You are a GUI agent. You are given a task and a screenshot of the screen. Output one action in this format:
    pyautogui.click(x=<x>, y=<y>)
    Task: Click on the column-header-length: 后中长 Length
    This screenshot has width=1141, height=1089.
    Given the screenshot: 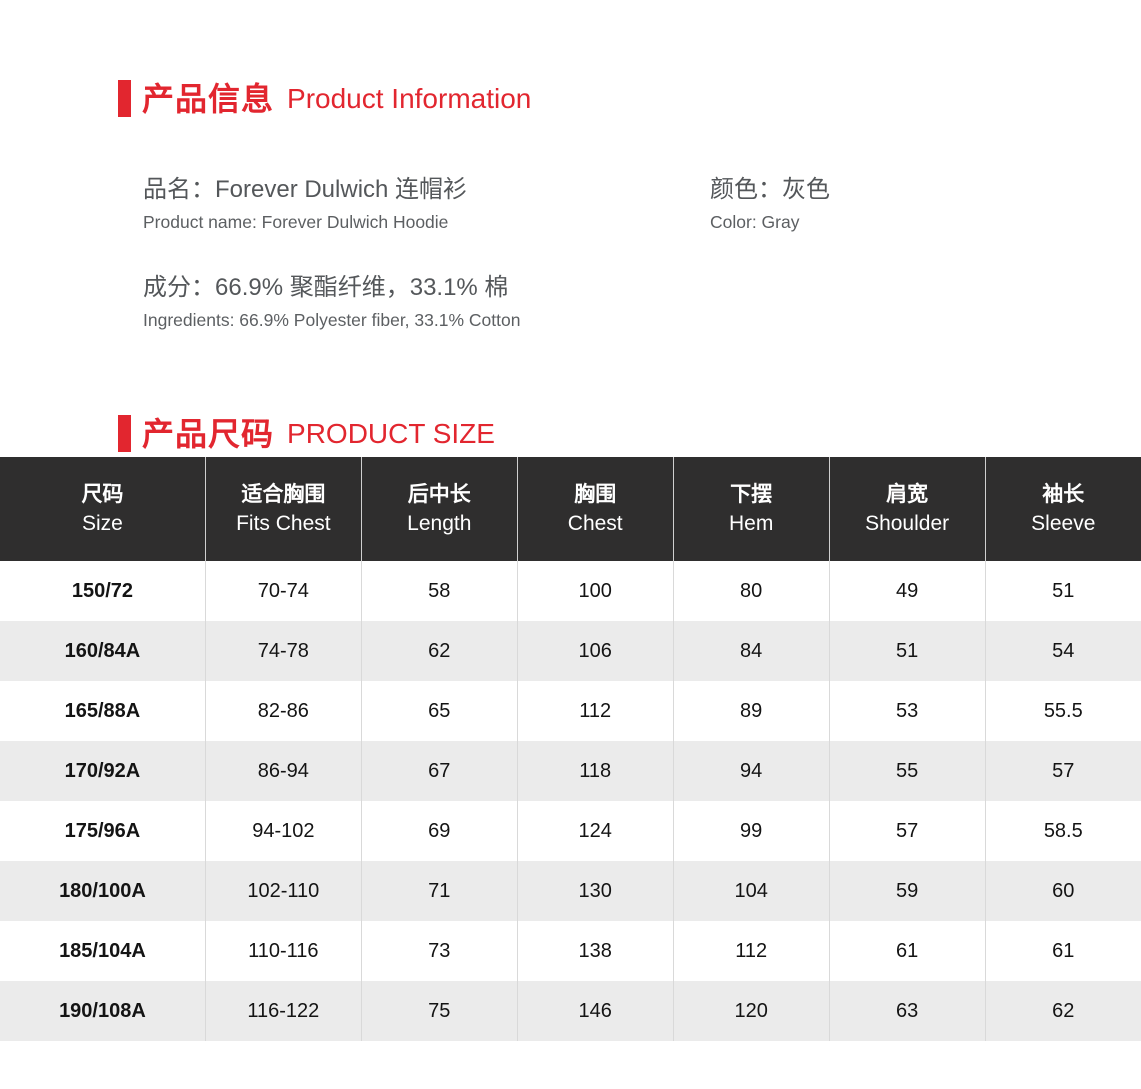 What is the action you would take?
    pyautogui.click(x=439, y=509)
    